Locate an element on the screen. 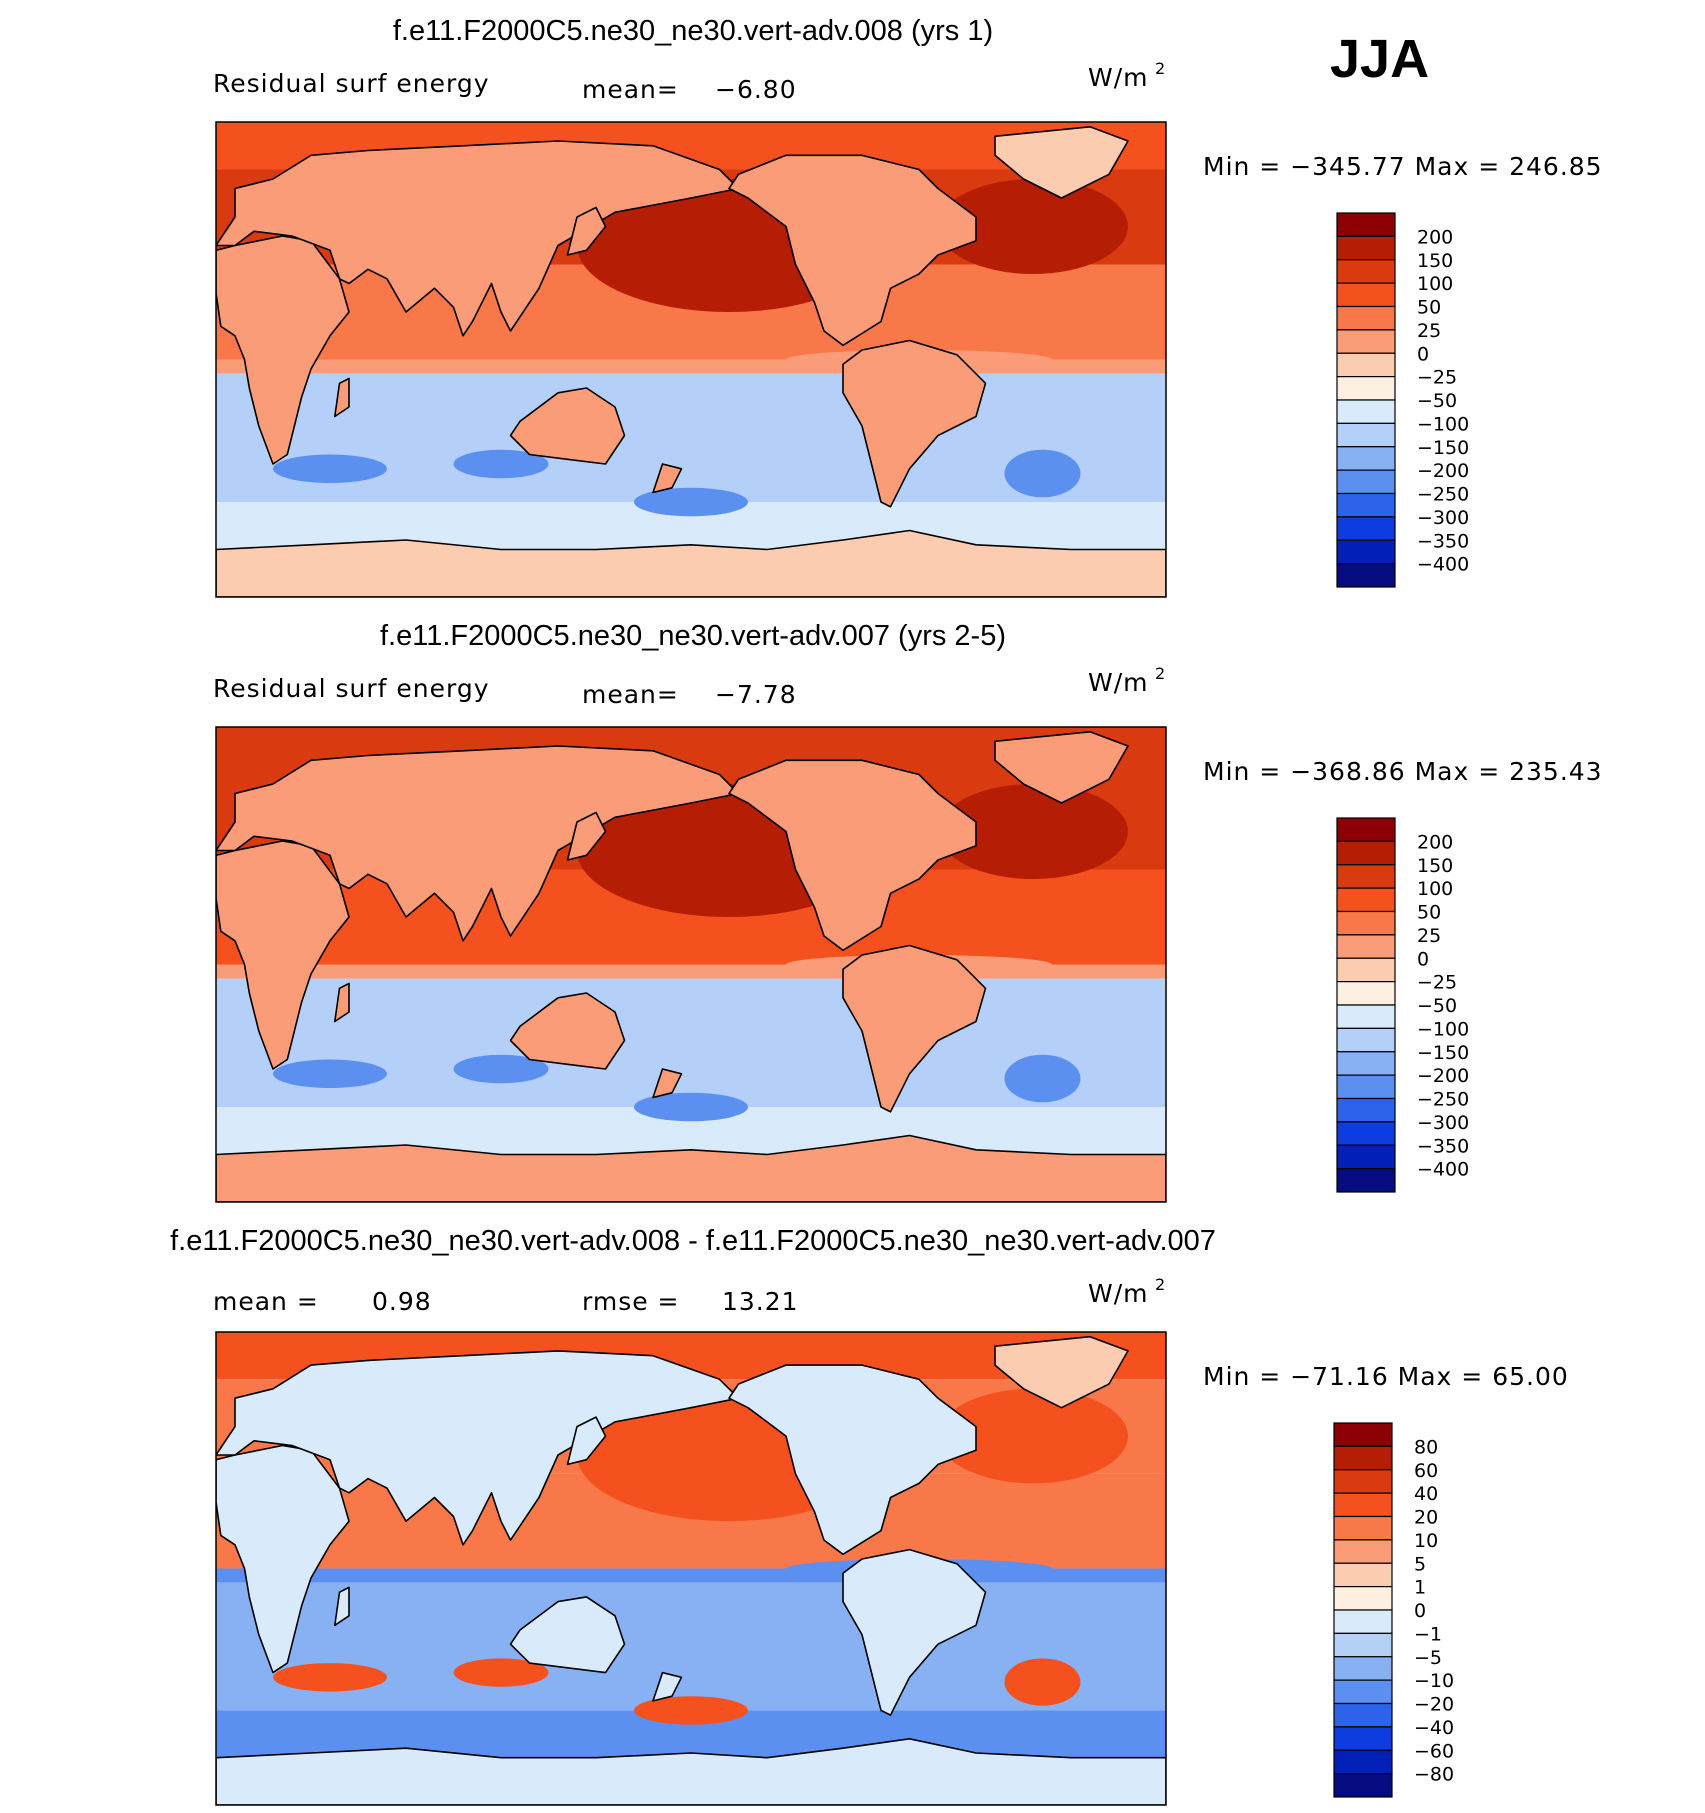 This screenshot has width=1705, height=1813. colorbar-tick-label: −60 is located at coordinates (1434, 1751).